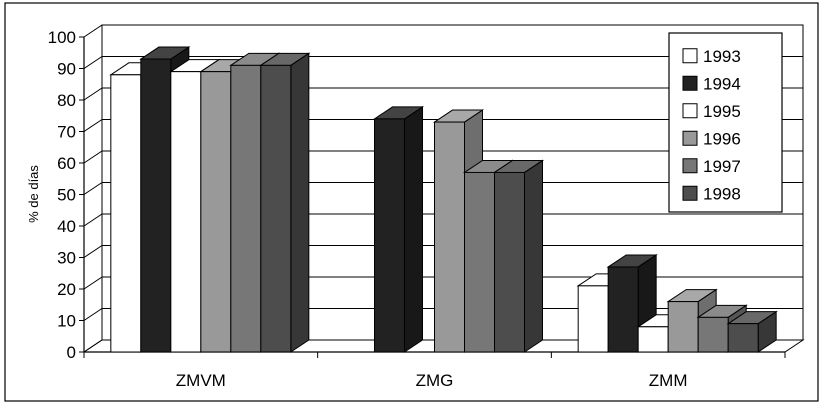  Describe the element at coordinates (722, 193) in the screenshot. I see `legend-label: 1998` at that location.